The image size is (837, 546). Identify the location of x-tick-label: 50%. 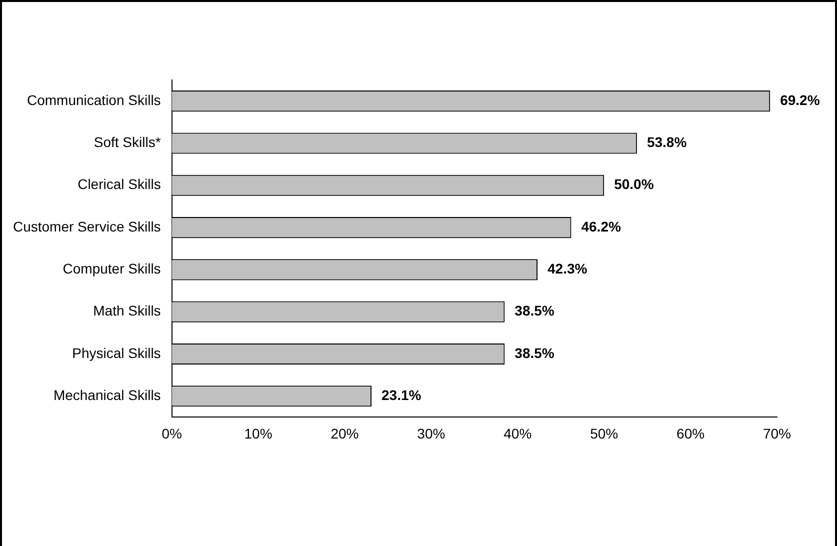
(604, 433).